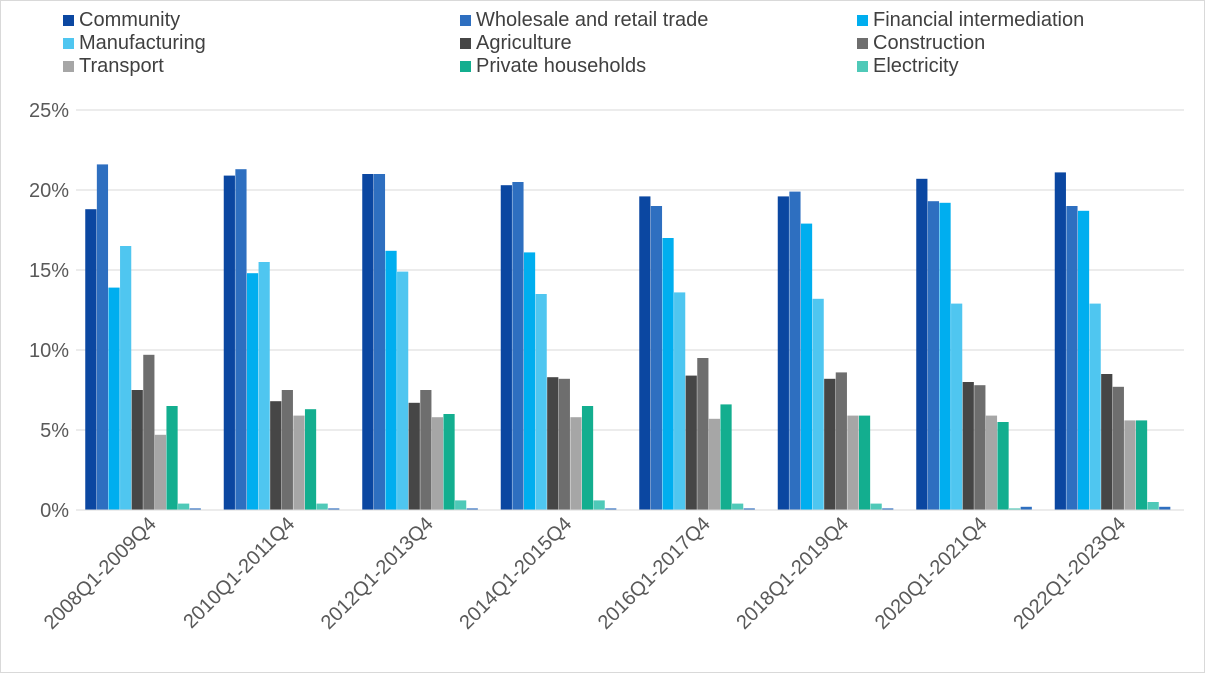  What do you see at coordinates (931, 573) in the screenshot?
I see `x-tick-label: 2020Q1-2021Q4` at bounding box center [931, 573].